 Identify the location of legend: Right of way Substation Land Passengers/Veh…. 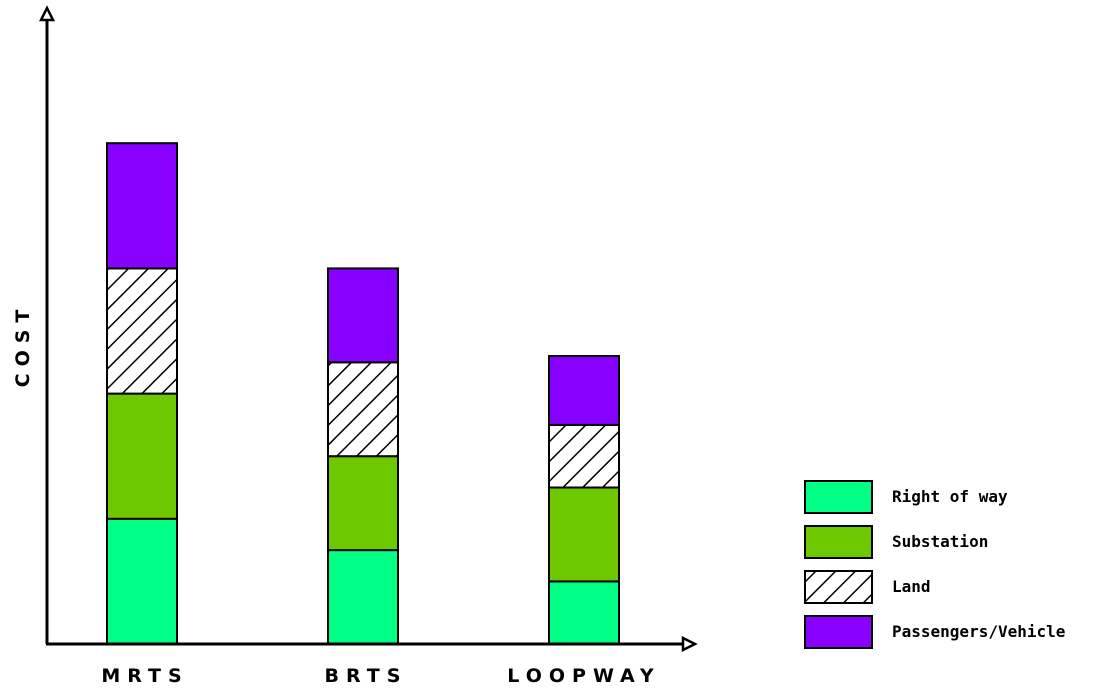
(934, 564).